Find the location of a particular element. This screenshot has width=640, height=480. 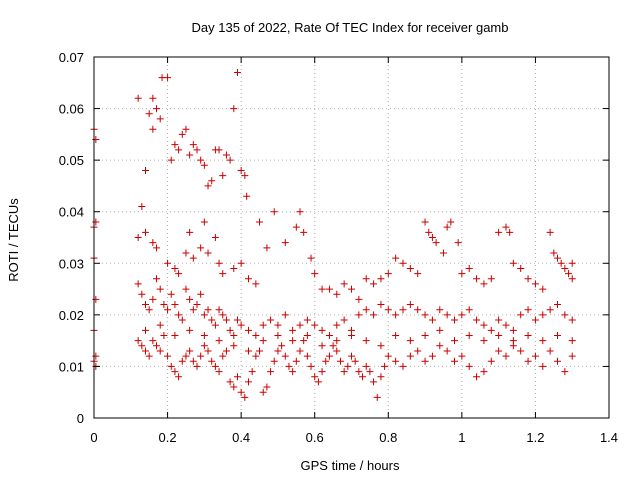

x-tick-label: 0 is located at coordinates (93, 437).